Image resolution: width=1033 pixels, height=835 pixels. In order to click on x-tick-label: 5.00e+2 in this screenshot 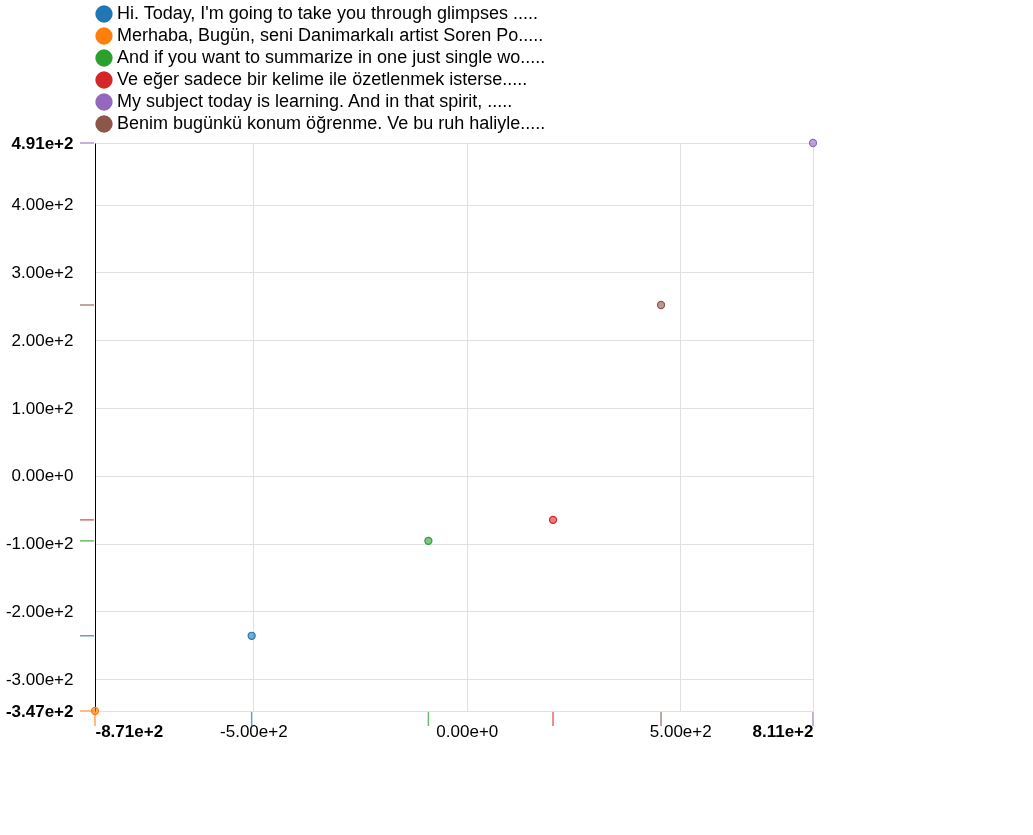, I will do `click(680, 731)`.